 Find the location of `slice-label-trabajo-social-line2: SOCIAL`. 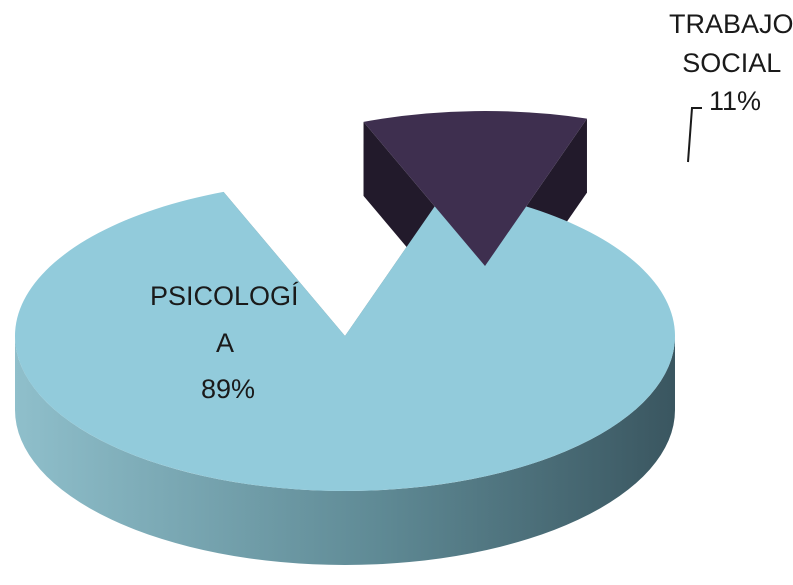

slice-label-trabajo-social-line2: SOCIAL is located at coordinates (731, 63).